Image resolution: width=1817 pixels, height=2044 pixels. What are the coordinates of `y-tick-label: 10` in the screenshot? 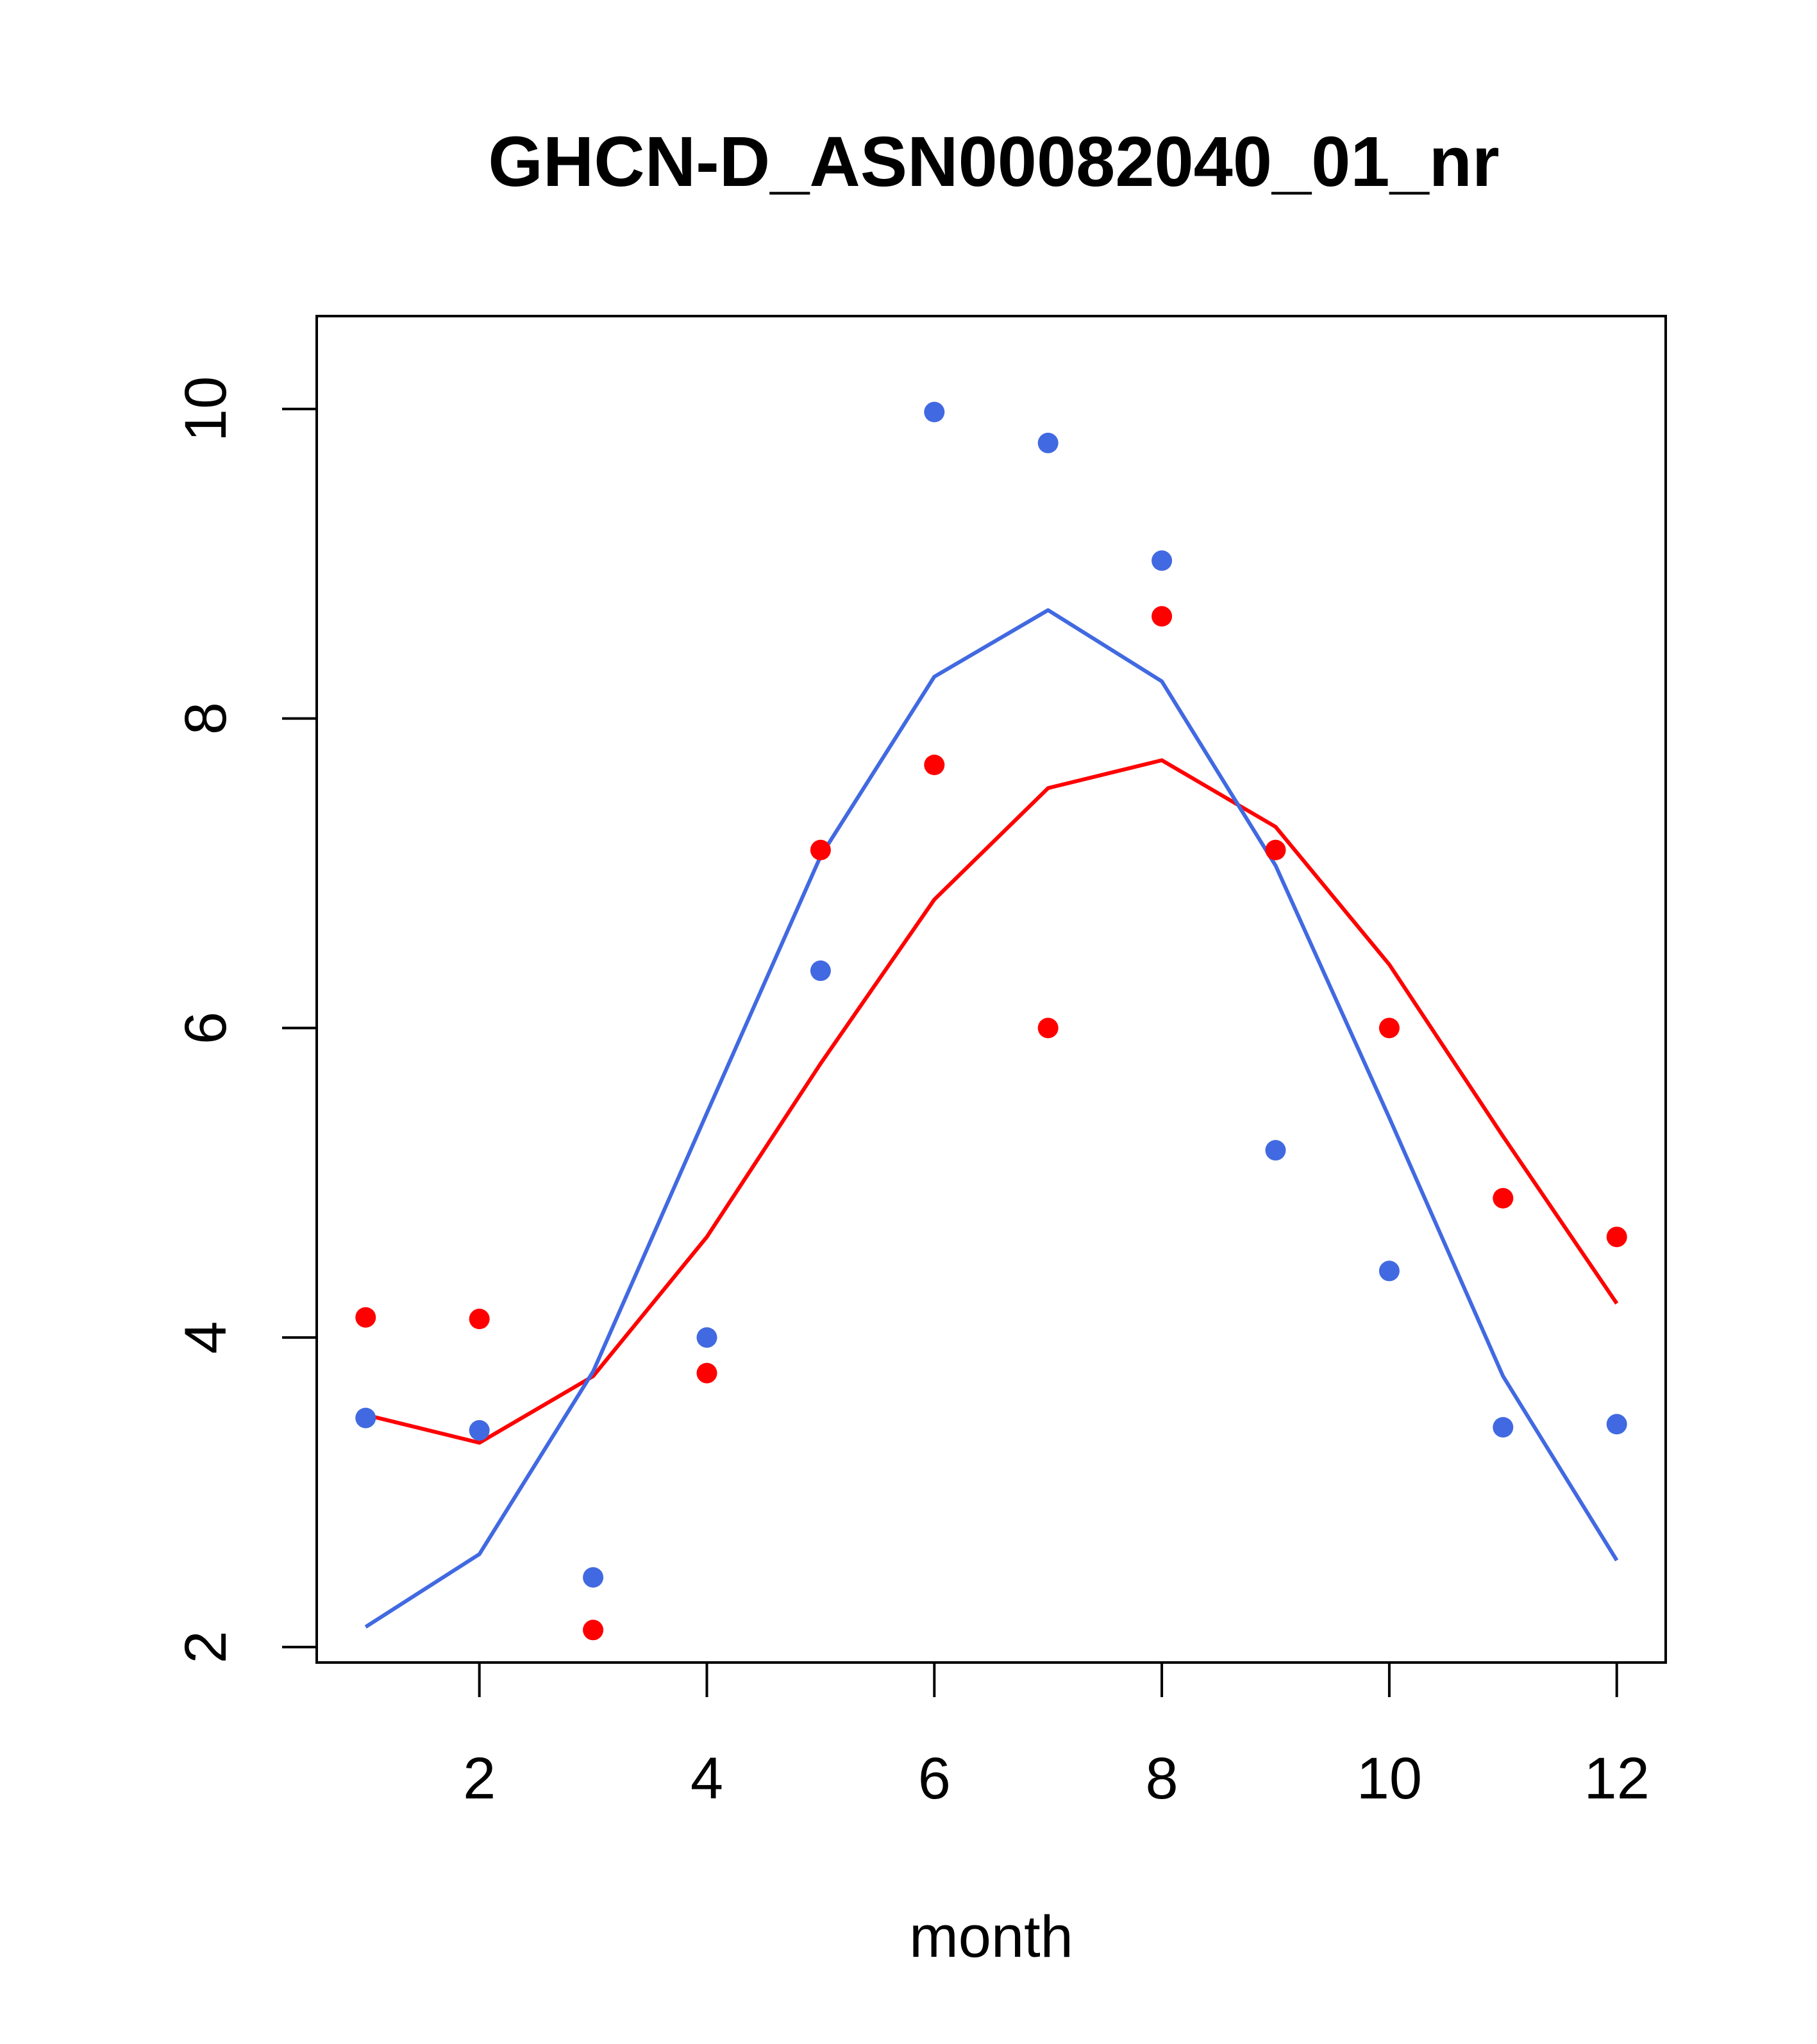 It's located at (206, 409).